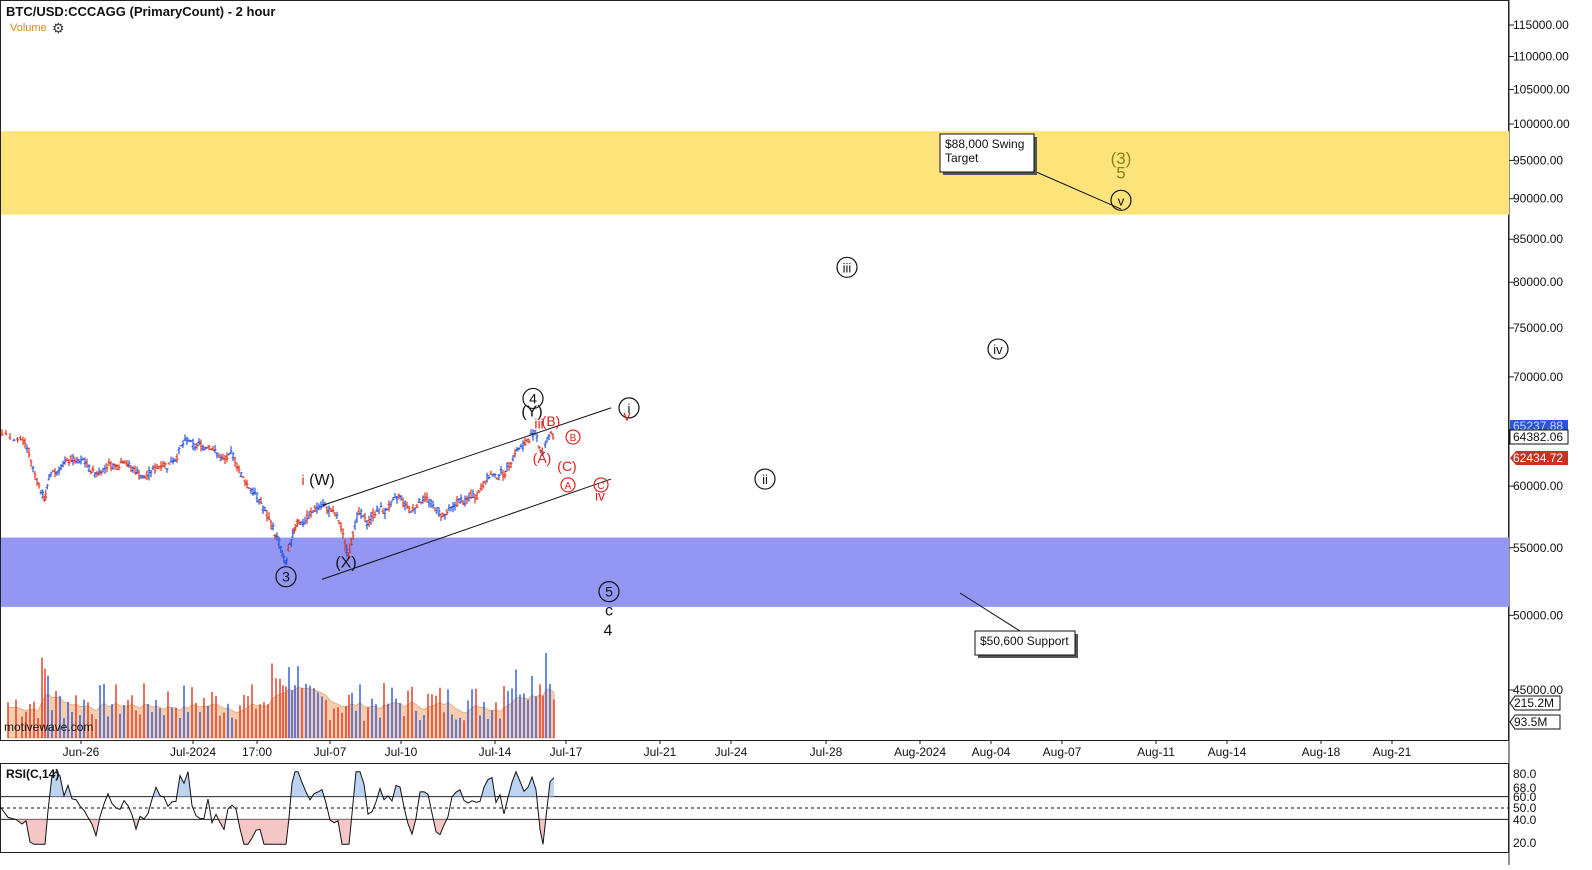  I want to click on rsi-level-label: 40.0, so click(1525, 820).